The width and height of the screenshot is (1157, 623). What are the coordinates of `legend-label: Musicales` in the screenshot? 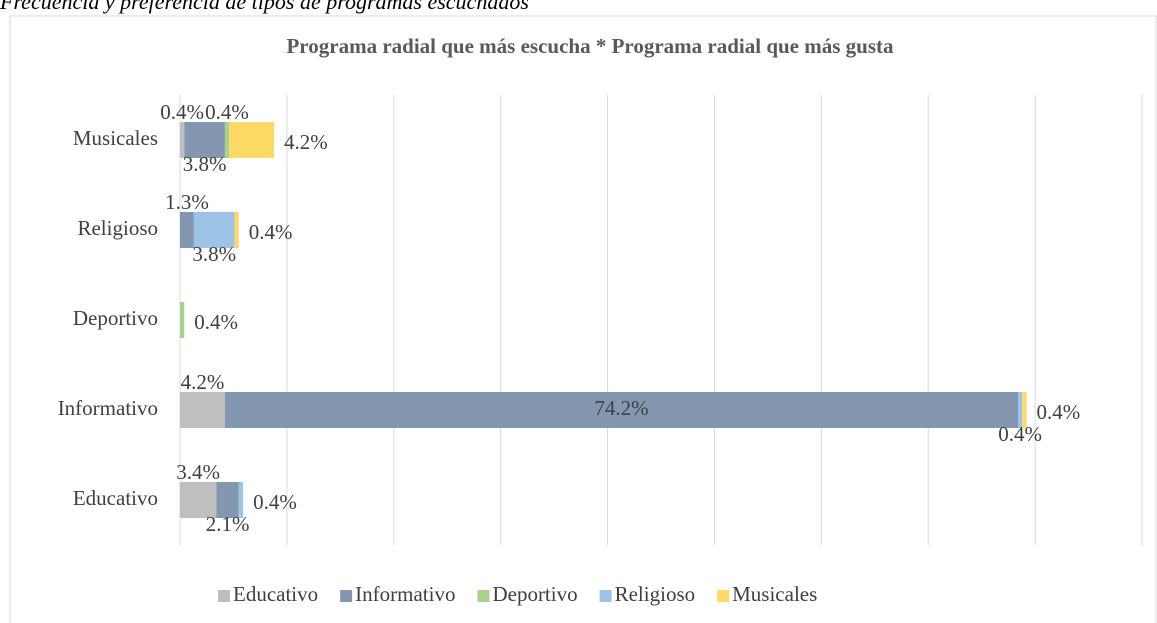 It's located at (774, 594).